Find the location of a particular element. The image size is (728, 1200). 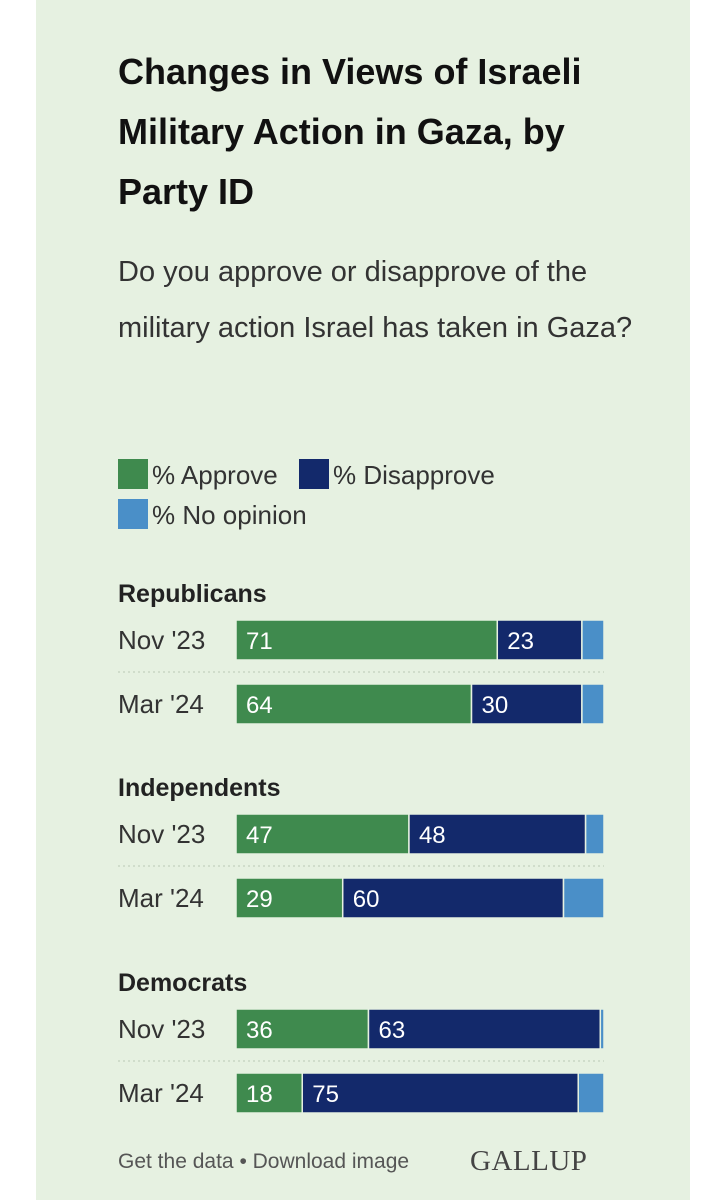

data-label: 30 is located at coordinates (495, 705).